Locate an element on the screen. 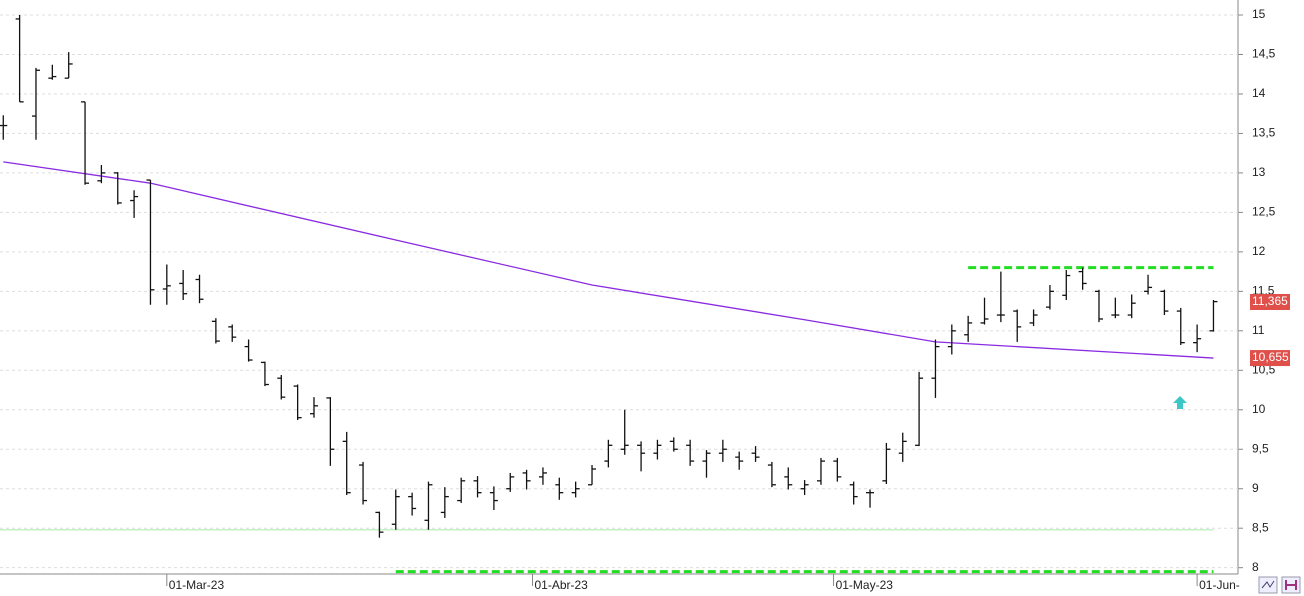 The width and height of the screenshot is (1304, 596). signal-arrow is located at coordinates (1180, 402).